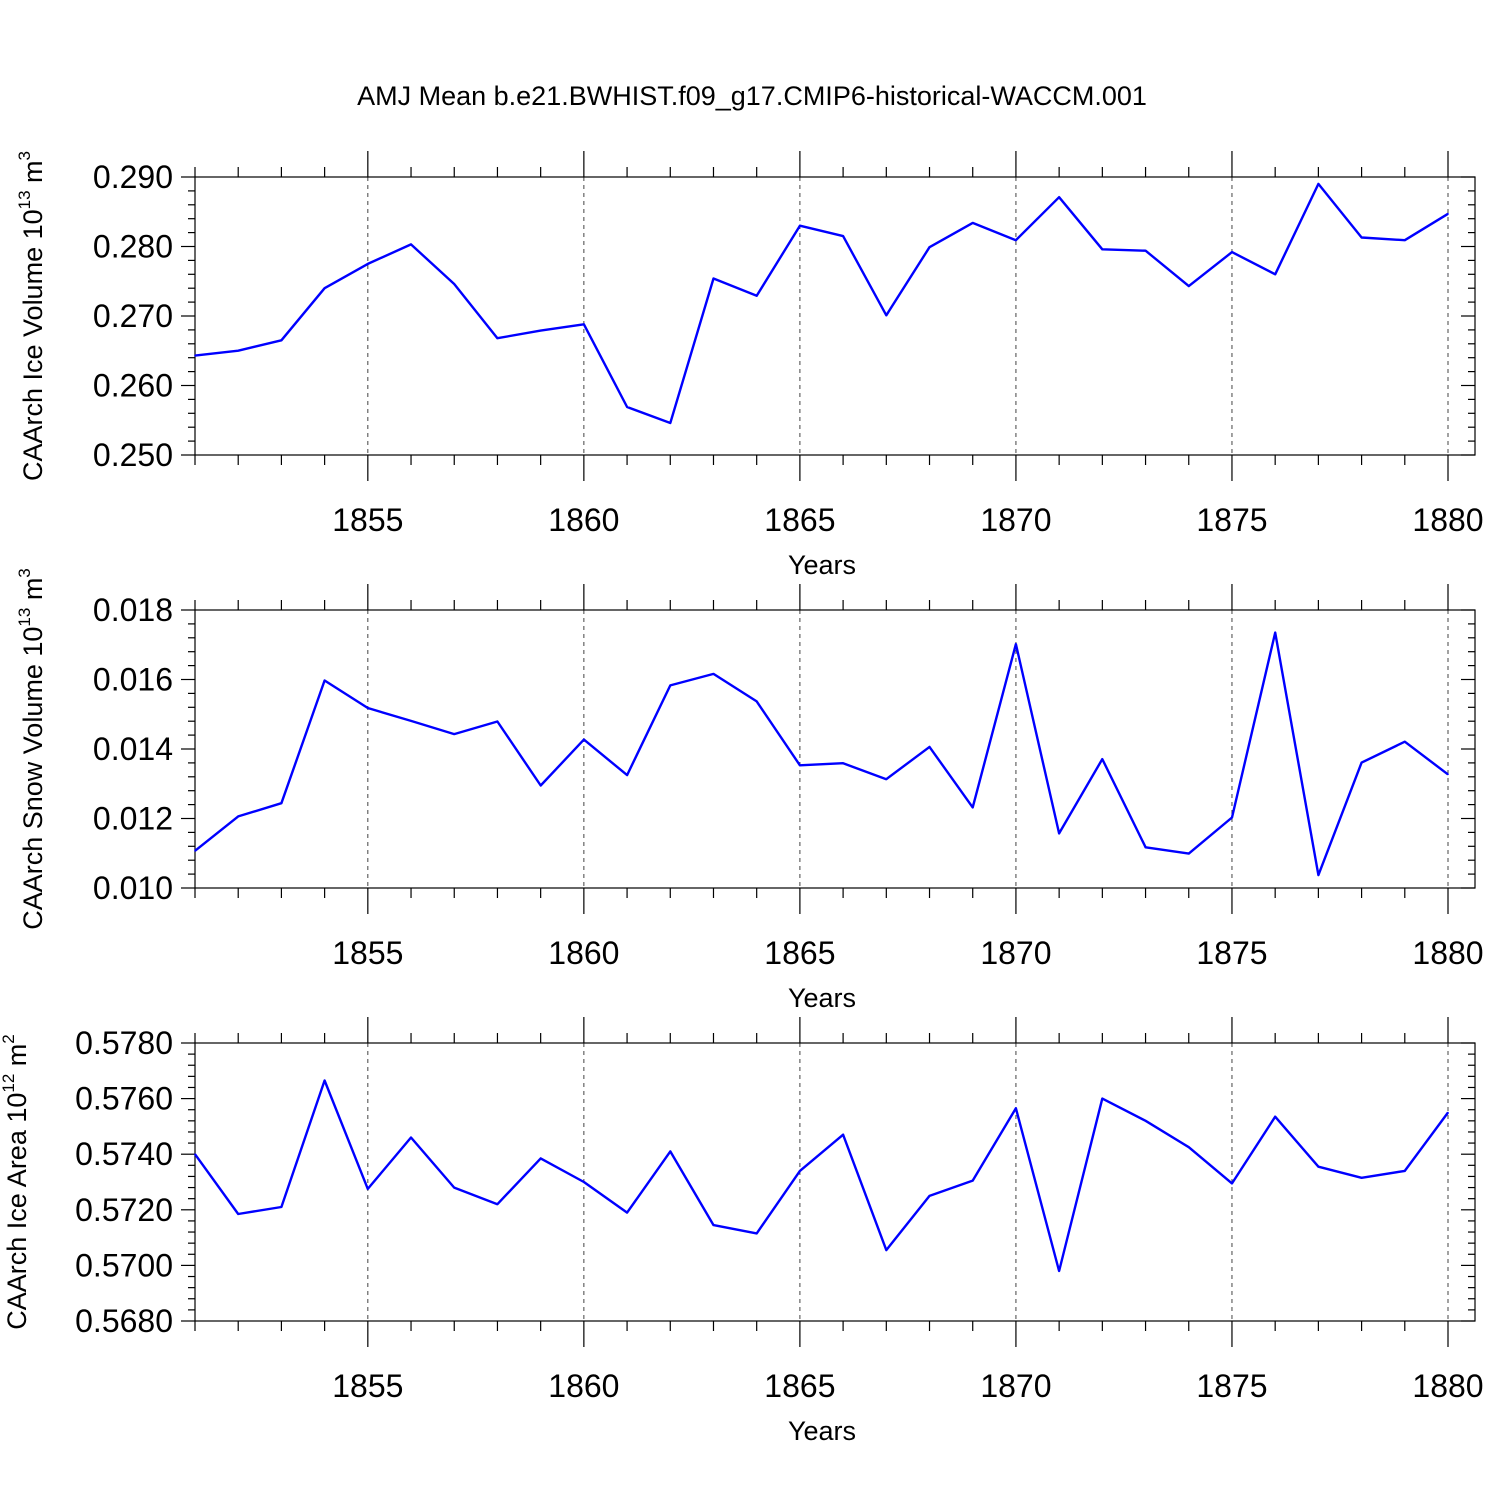 Image resolution: width=1500 pixels, height=1500 pixels. Describe the element at coordinates (24, 155) in the screenshot. I see `y-axis-label-unit-exponent: 3` at that location.